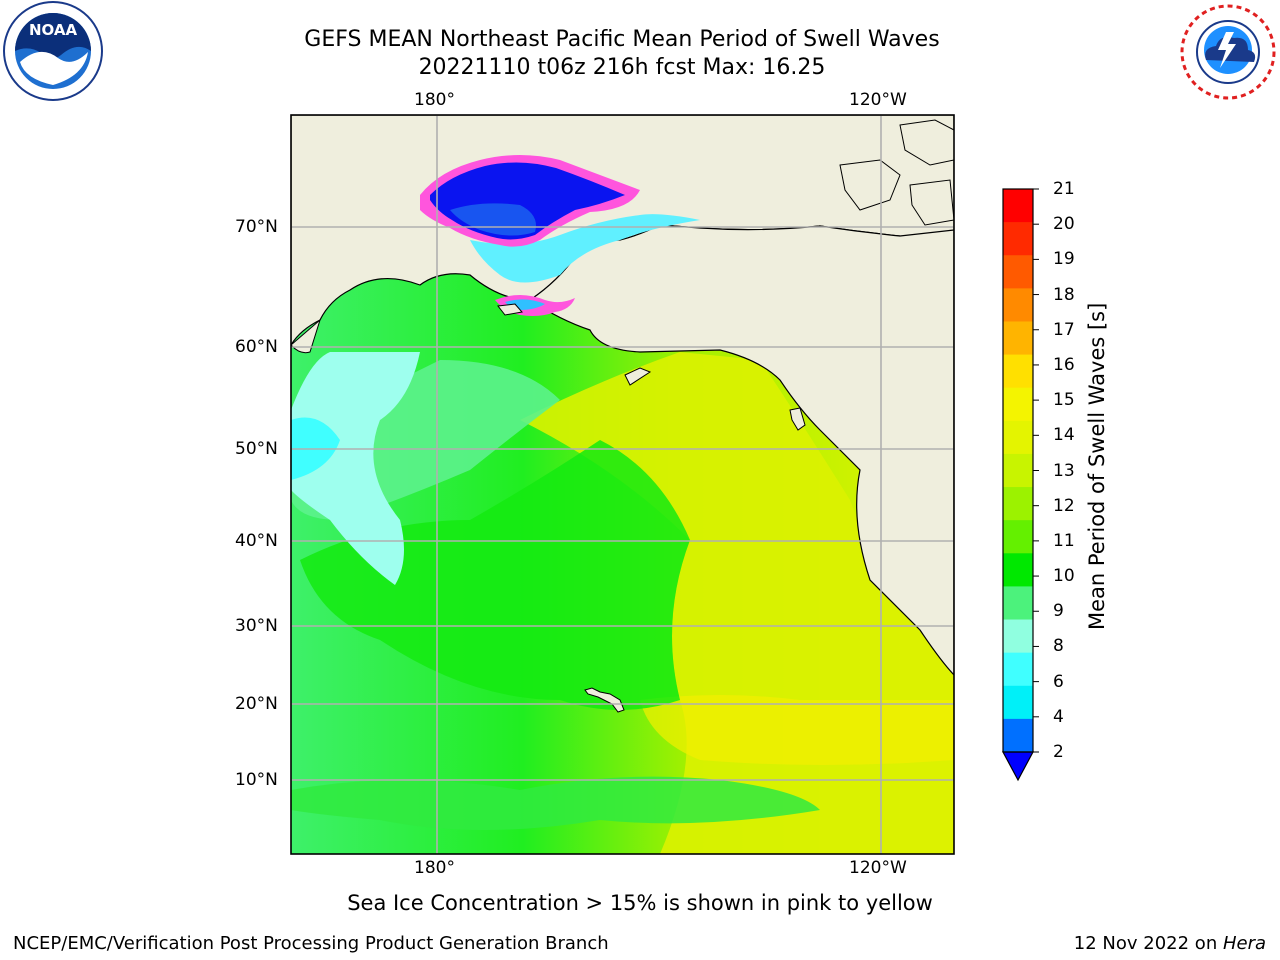  I want to click on colorbar-tick-label: 16, so click(1064, 364).